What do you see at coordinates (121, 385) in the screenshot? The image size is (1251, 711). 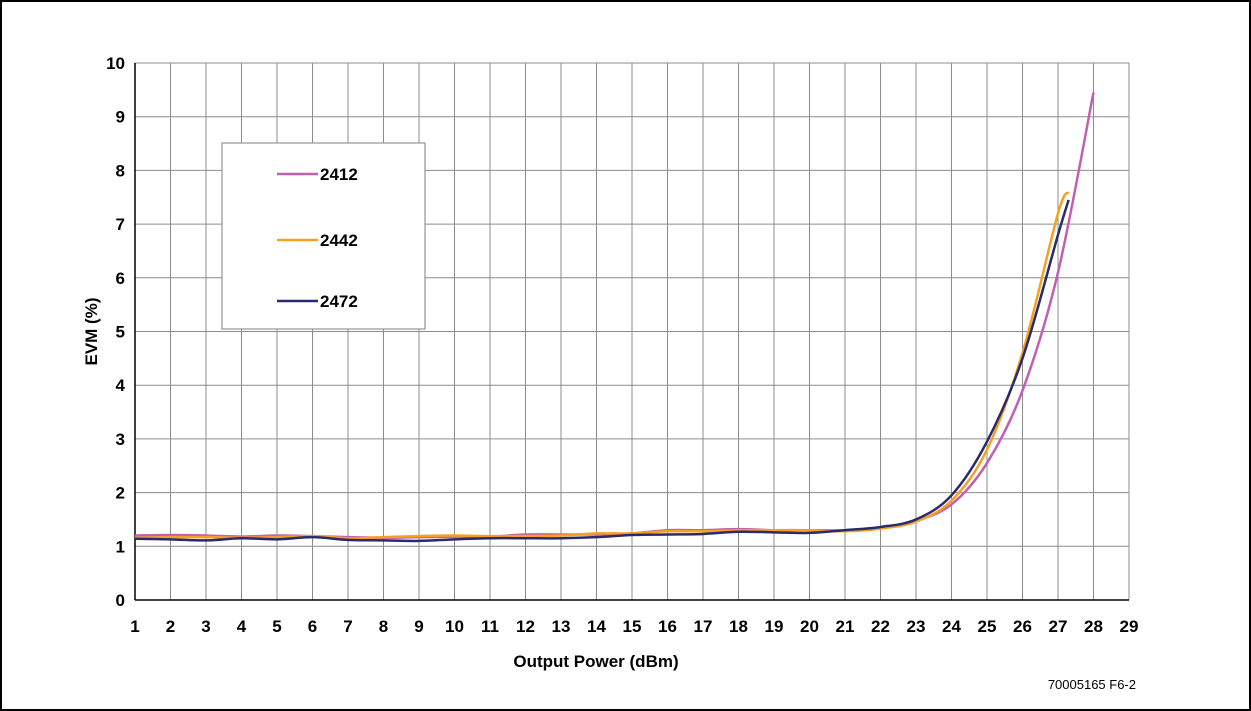 I see `y-tick-label-4: 4` at bounding box center [121, 385].